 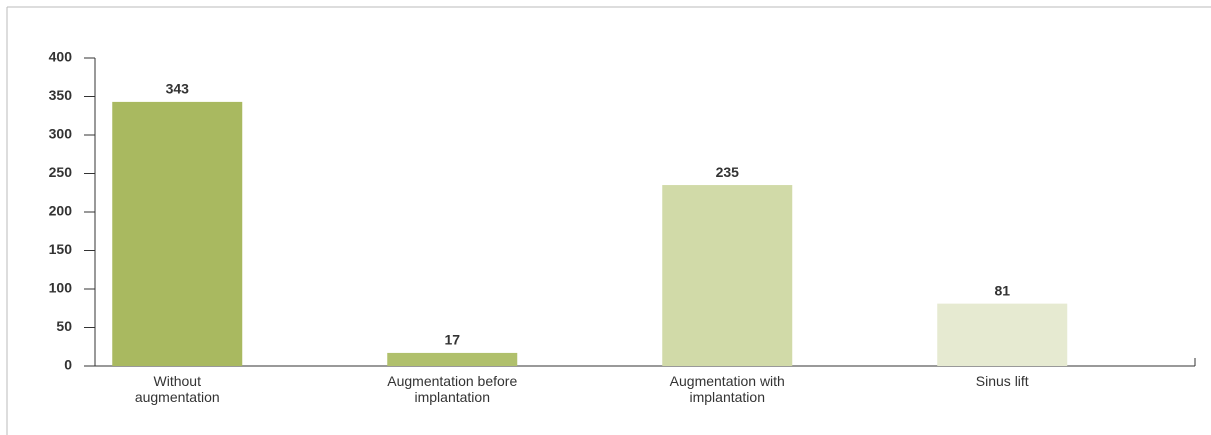 I want to click on value-label: 17, so click(x=452, y=340).